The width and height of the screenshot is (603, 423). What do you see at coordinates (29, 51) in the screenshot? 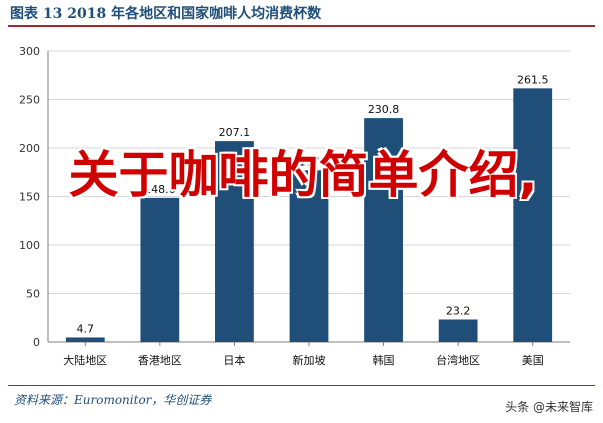
I see `y-tick-label: 300` at bounding box center [29, 51].